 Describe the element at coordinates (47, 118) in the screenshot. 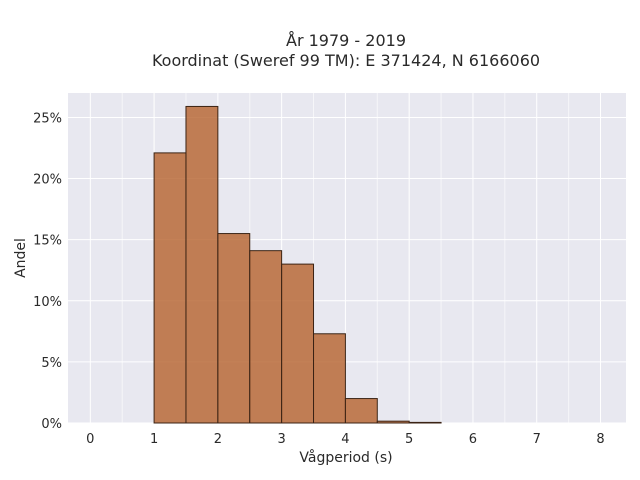

I see `y-tick-label-5: 25%` at that location.